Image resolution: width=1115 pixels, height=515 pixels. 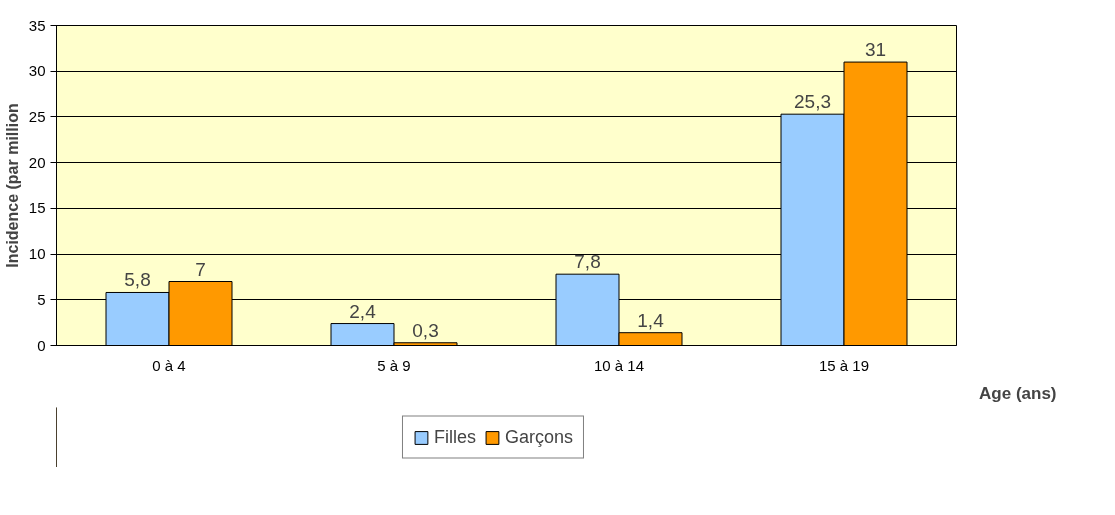 What do you see at coordinates (425, 330) in the screenshot?
I see `data-label: 0,3` at bounding box center [425, 330].